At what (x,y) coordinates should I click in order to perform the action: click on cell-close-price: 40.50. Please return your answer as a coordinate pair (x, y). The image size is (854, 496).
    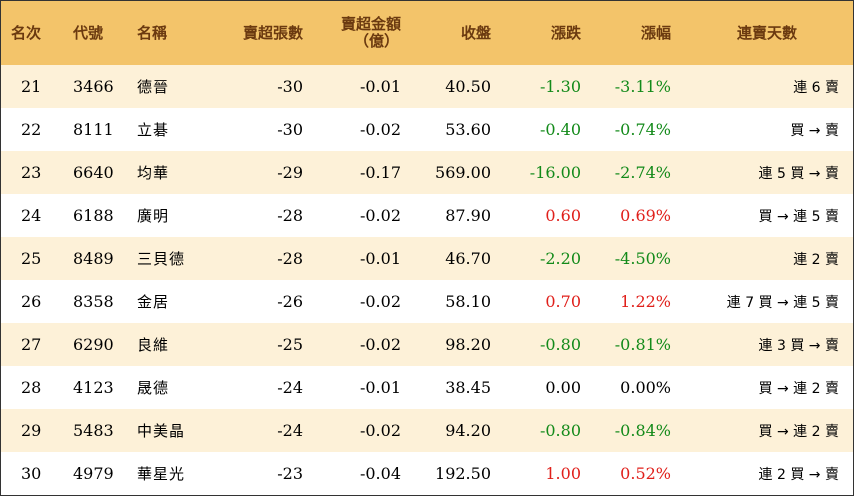
    Looking at the image, I should click on (468, 86).